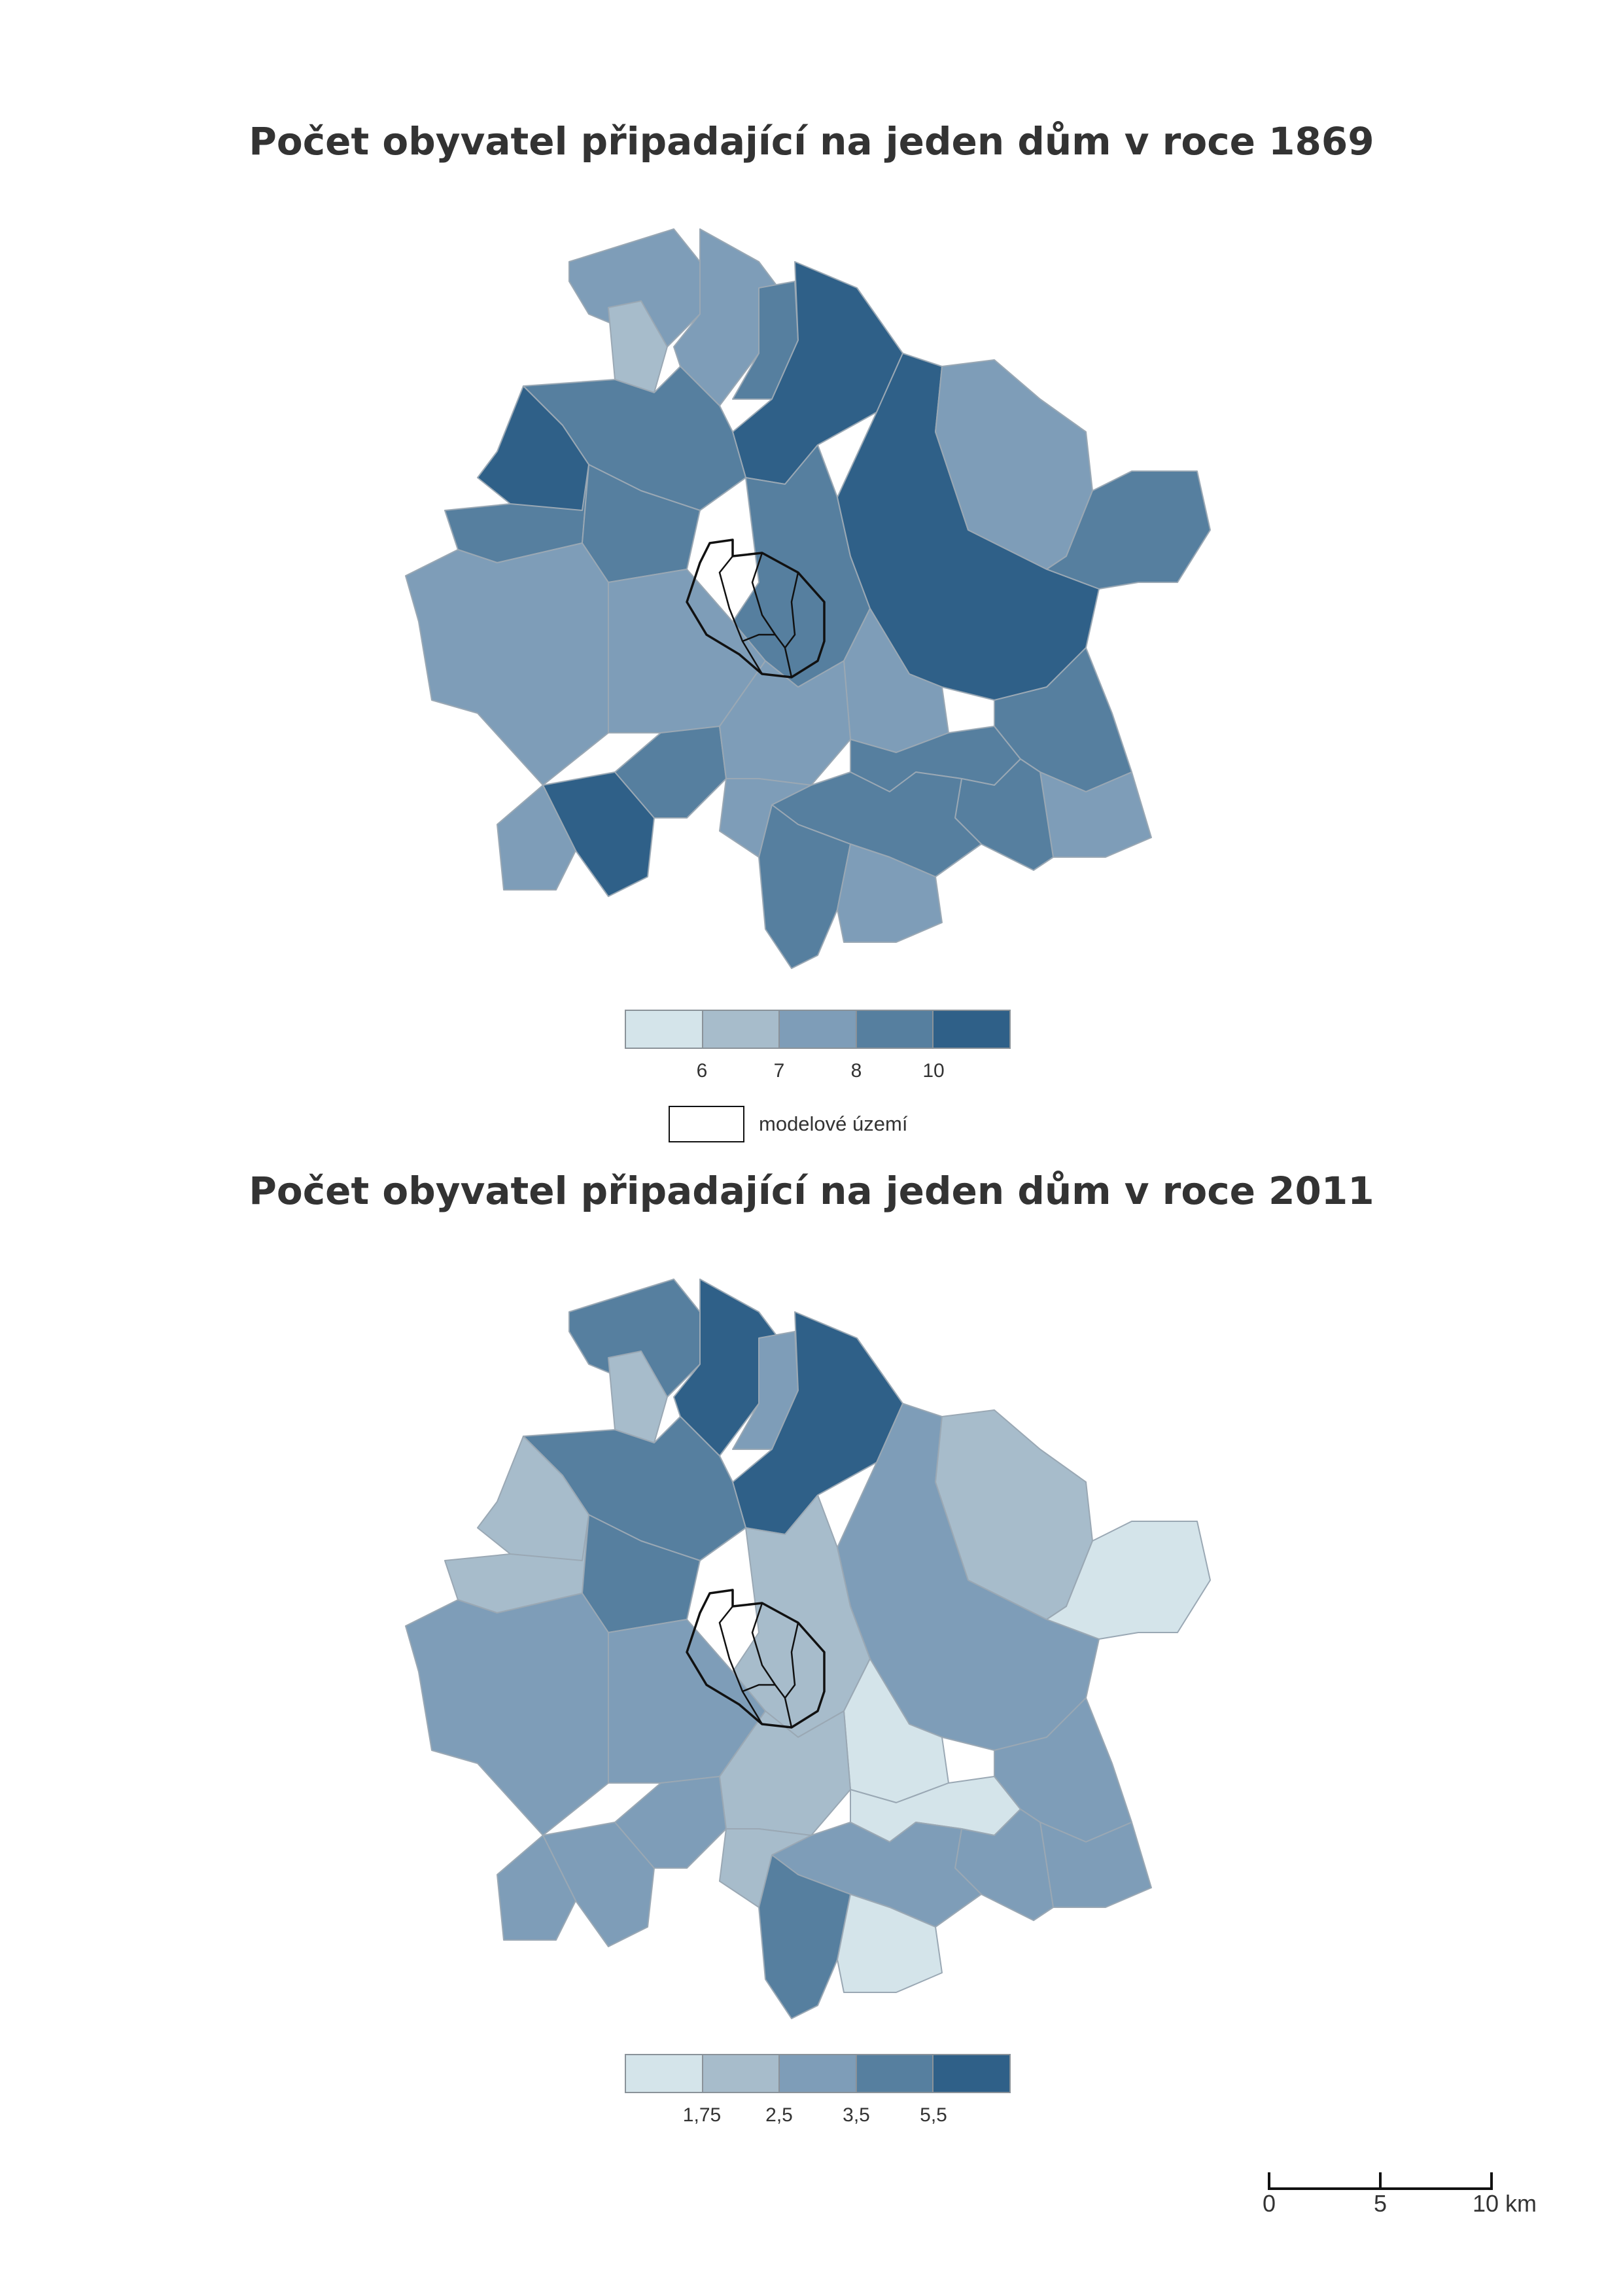  I want to click on model-area-outline-2011, so click(756, 1659).